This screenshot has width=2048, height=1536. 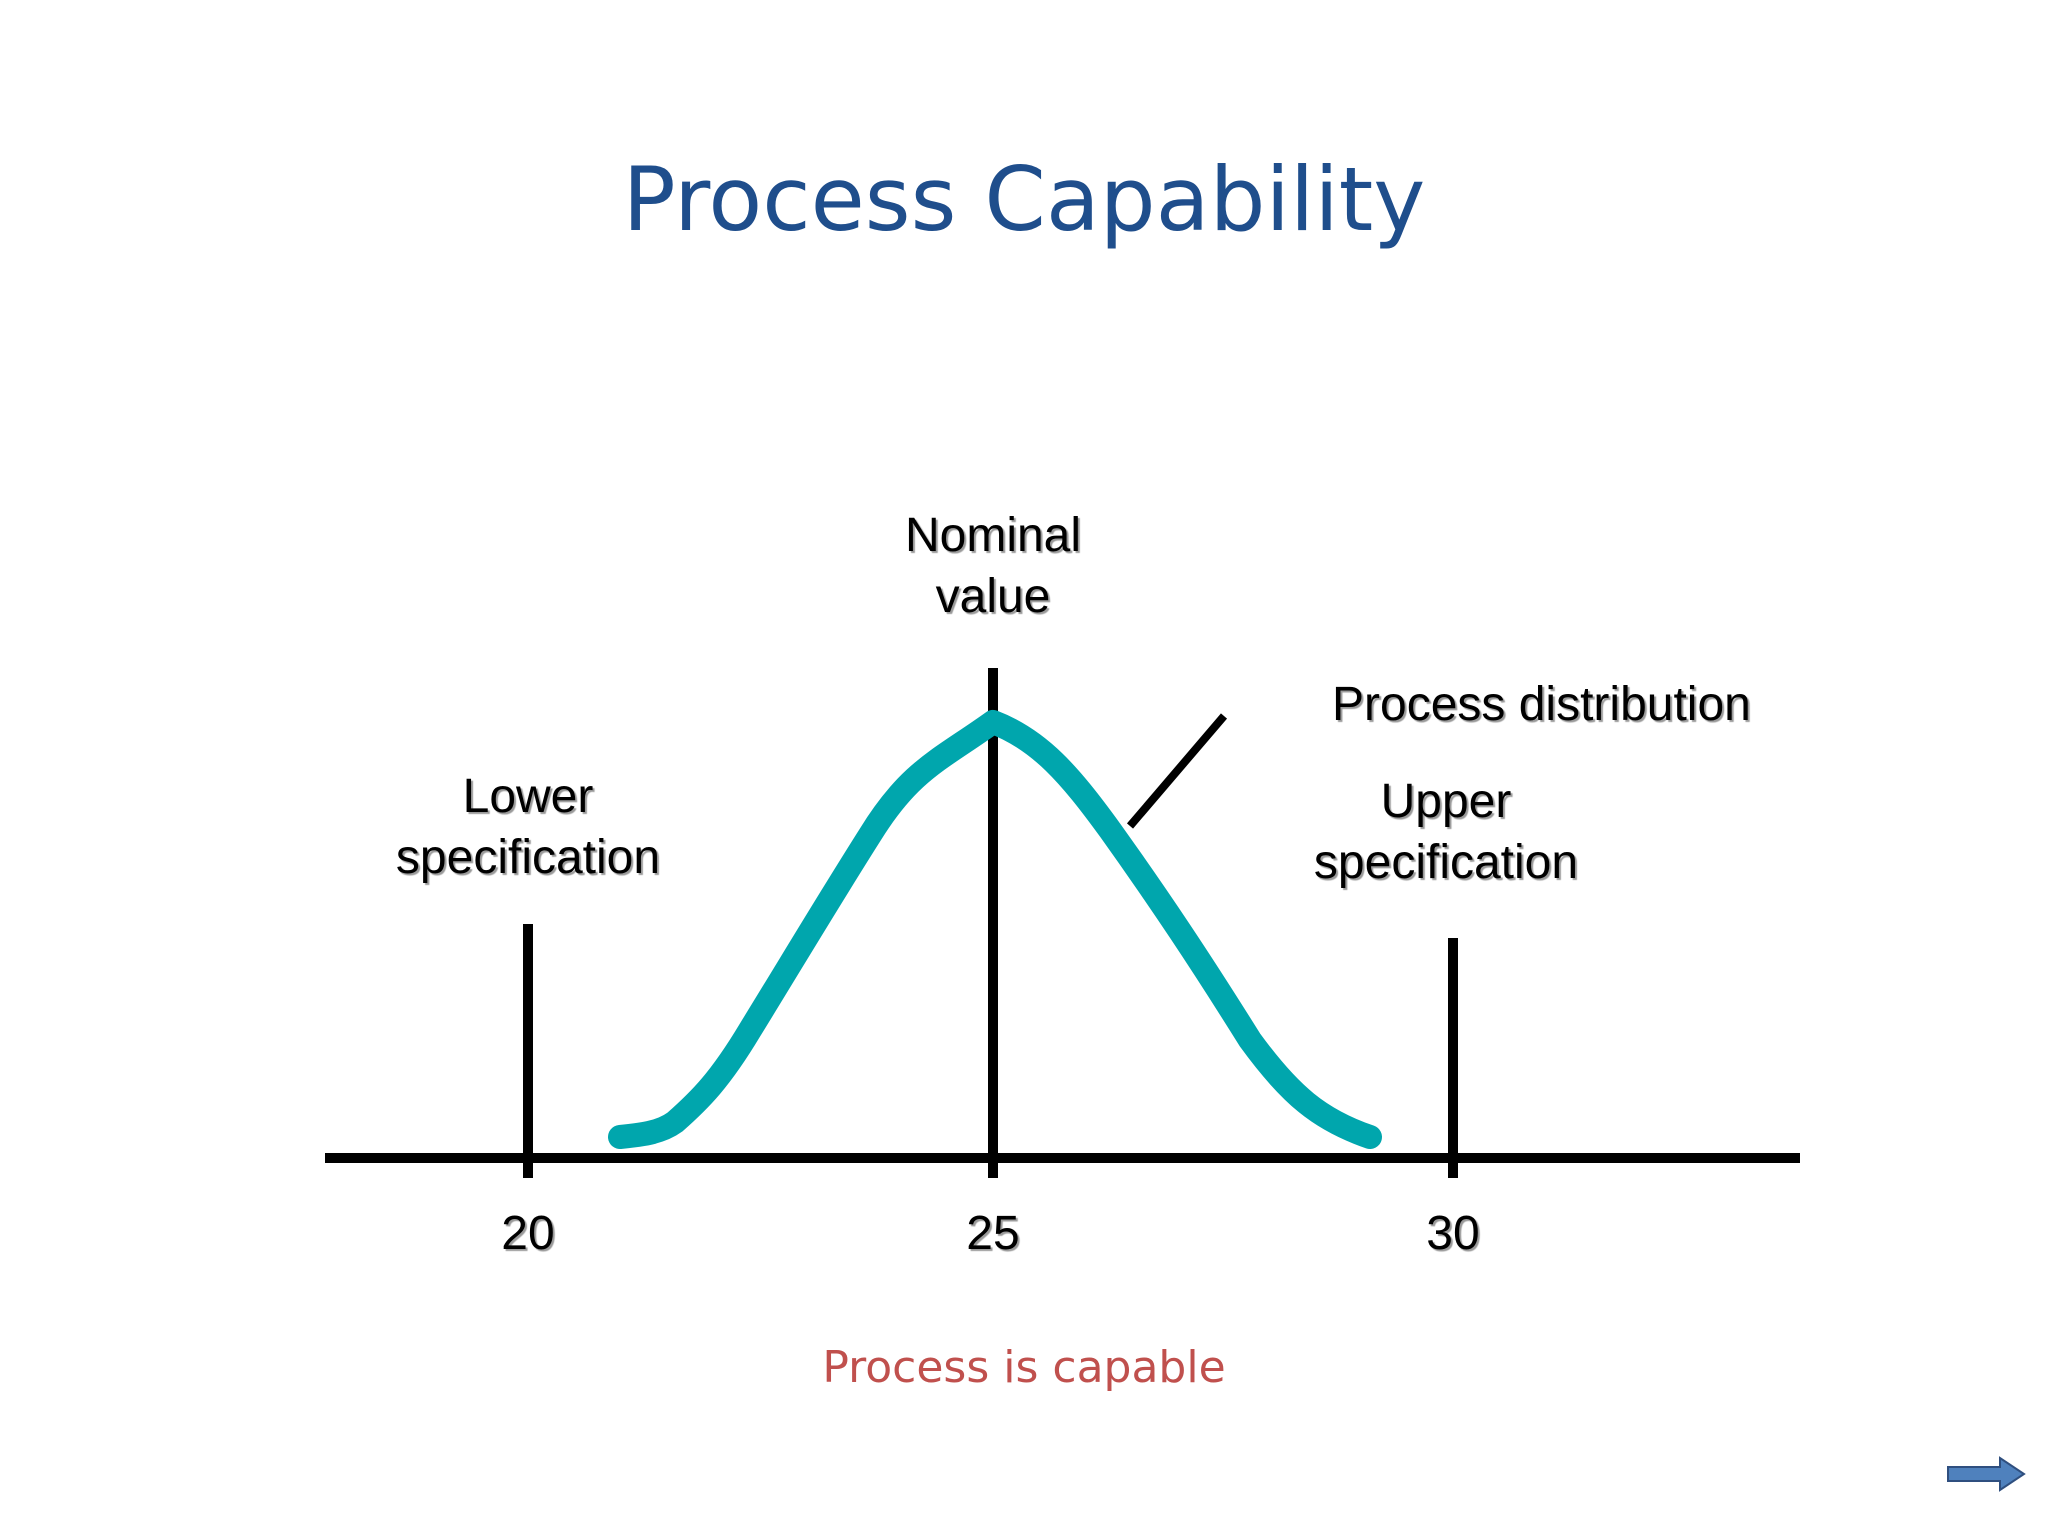 What do you see at coordinates (528, 796) in the screenshot?
I see `lower-label-line1: Lower` at bounding box center [528, 796].